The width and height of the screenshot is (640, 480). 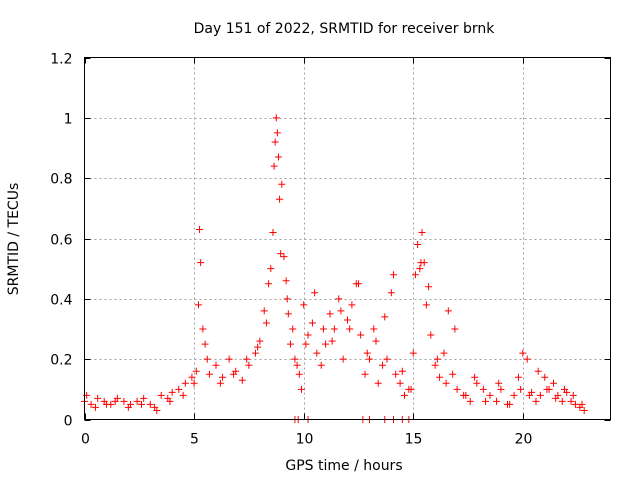 I want to click on x-tick-label: 20, so click(x=524, y=440).